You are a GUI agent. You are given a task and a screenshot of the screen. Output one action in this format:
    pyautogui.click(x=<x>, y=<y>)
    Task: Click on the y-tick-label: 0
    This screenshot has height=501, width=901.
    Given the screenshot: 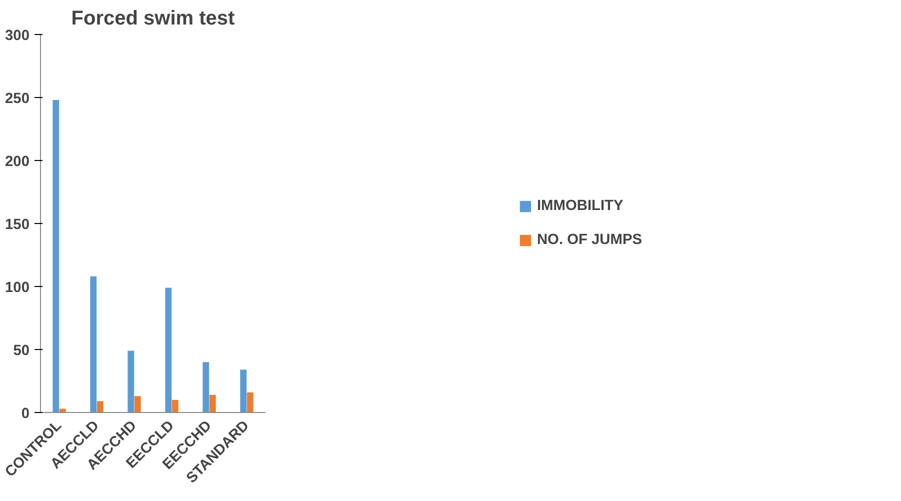 What is the action you would take?
    pyautogui.click(x=25, y=414)
    